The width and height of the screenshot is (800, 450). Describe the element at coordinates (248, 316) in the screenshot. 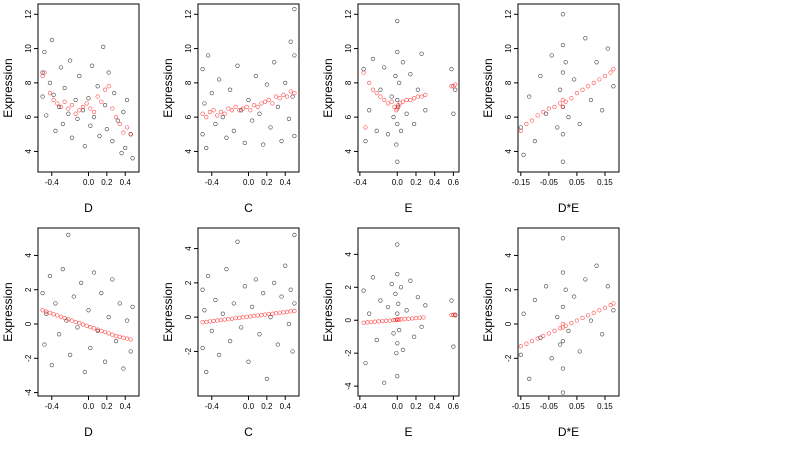

I see `fitted-series` at that location.